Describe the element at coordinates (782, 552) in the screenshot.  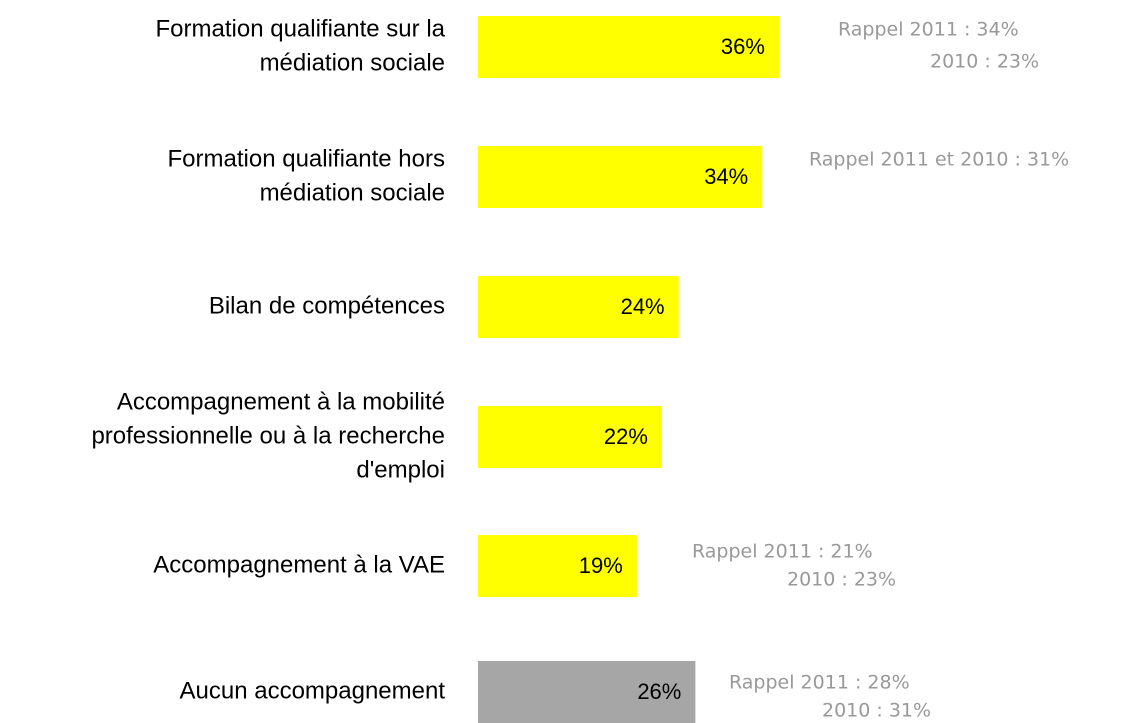
I see `annotation: Rappel 2011 : 21%` at that location.